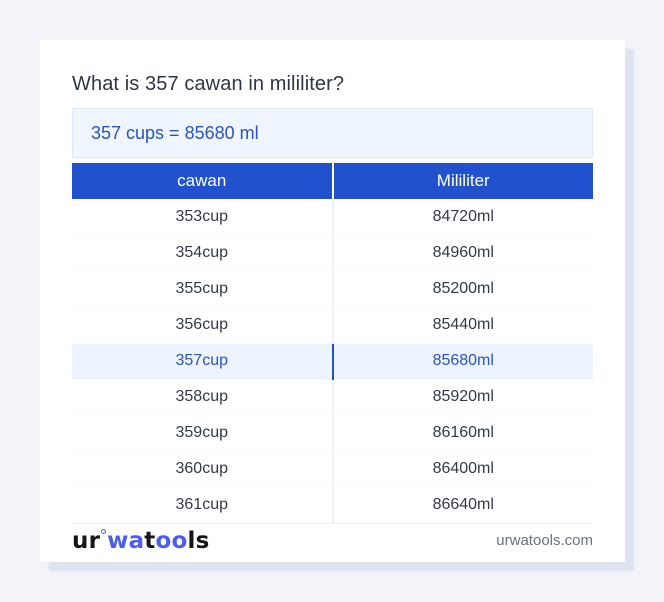 Image resolution: width=664 pixels, height=602 pixels. I want to click on mililiter-cell: 84720ml, so click(462, 217).